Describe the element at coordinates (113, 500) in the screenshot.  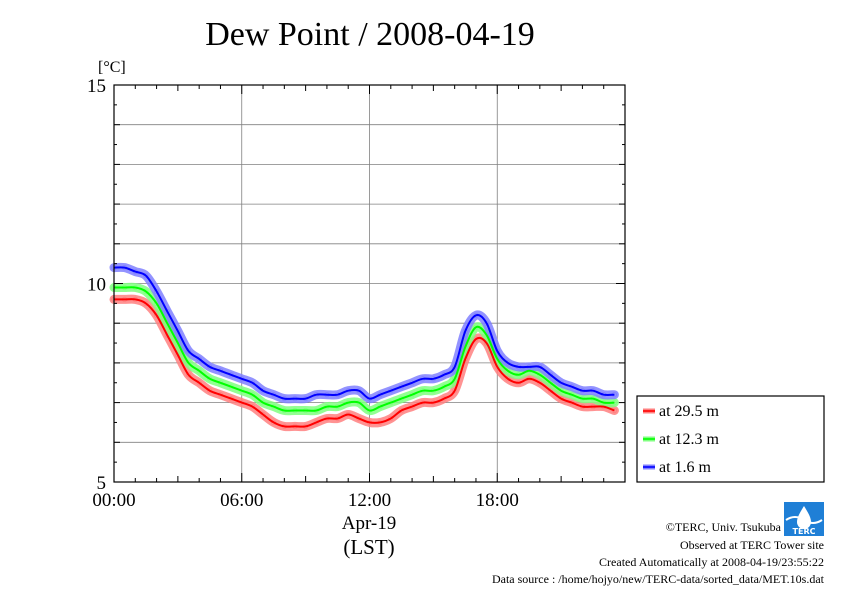
I see `x-tick-label: 00:00` at that location.